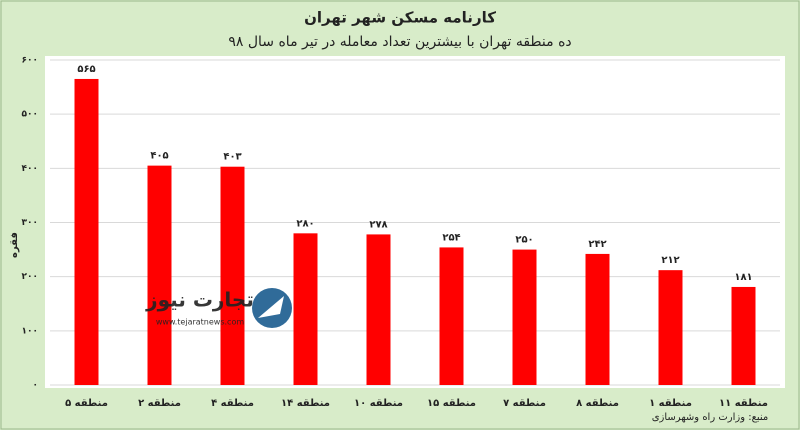 This screenshot has height=430, width=800. Describe the element at coordinates (743, 403) in the screenshot. I see `x-tick-label: منطقه ۱۱` at that location.